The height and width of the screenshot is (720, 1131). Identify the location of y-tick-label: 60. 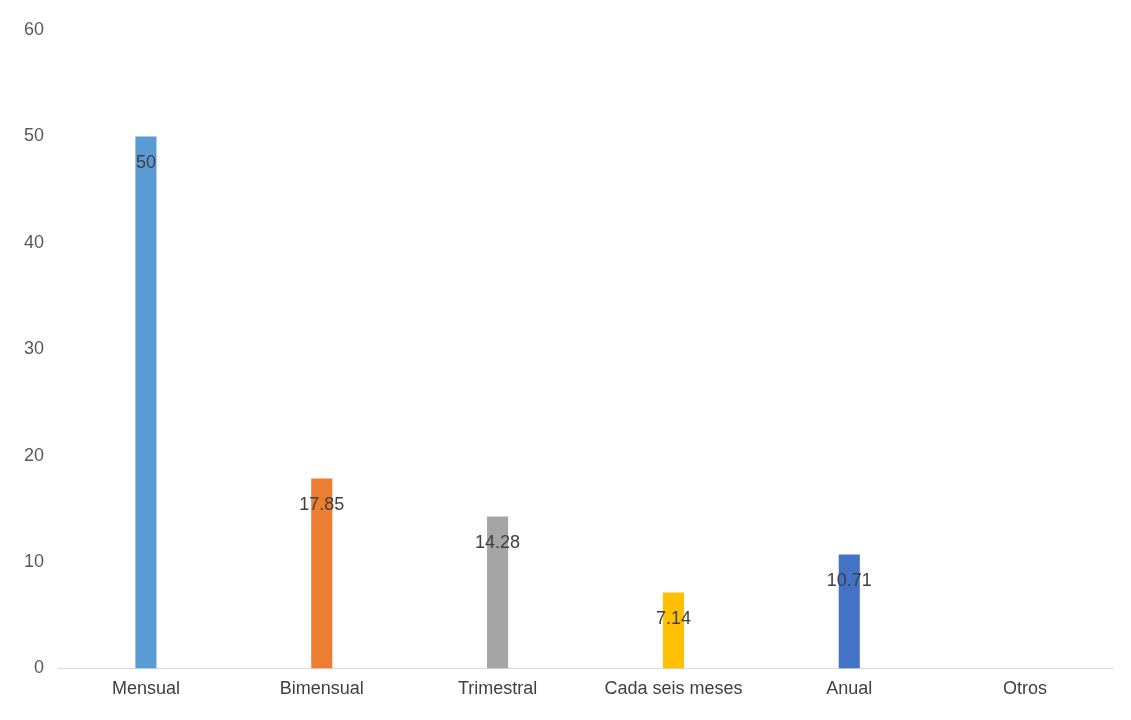
(34, 28).